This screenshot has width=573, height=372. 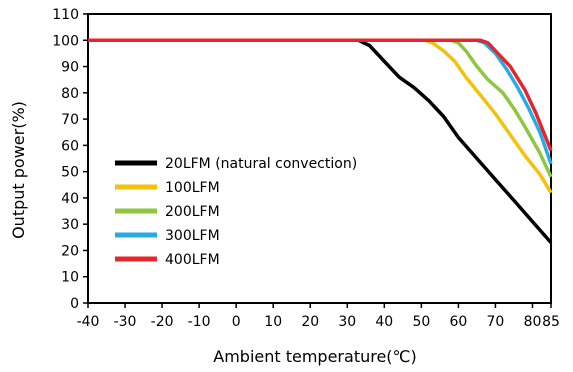 What do you see at coordinates (315, 356) in the screenshot?
I see `x-axis-title: Ambient temperature(℃)` at bounding box center [315, 356].